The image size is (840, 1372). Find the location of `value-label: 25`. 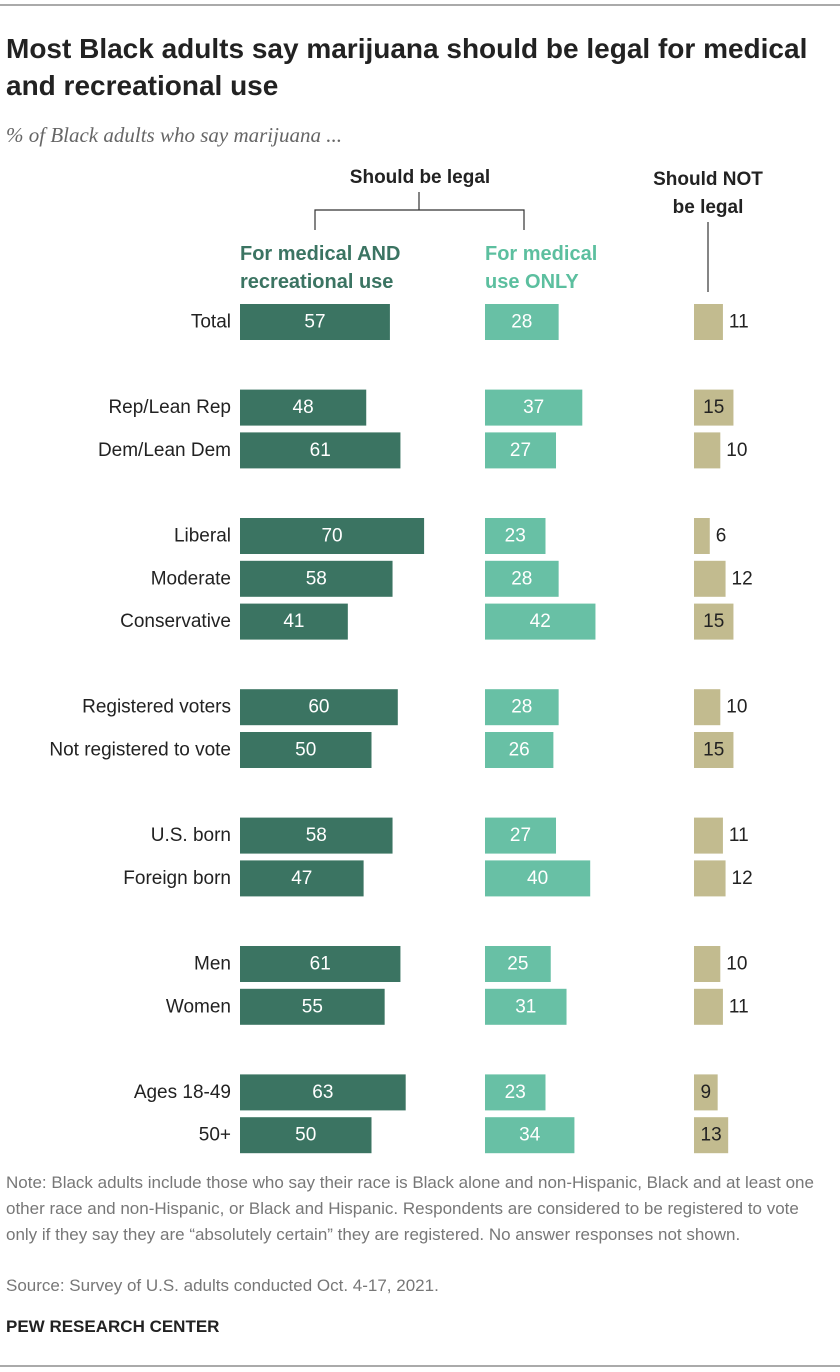

value-label: 25 is located at coordinates (517, 964).